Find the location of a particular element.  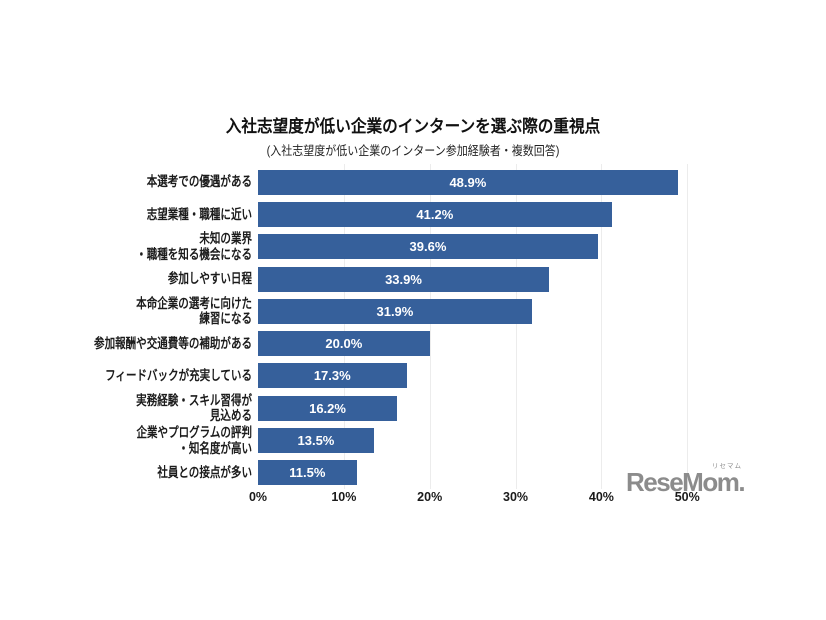

chart-subtitle: (入社志望度が低い企業のインターン参加経験者・複数回答) is located at coordinates (413, 151).